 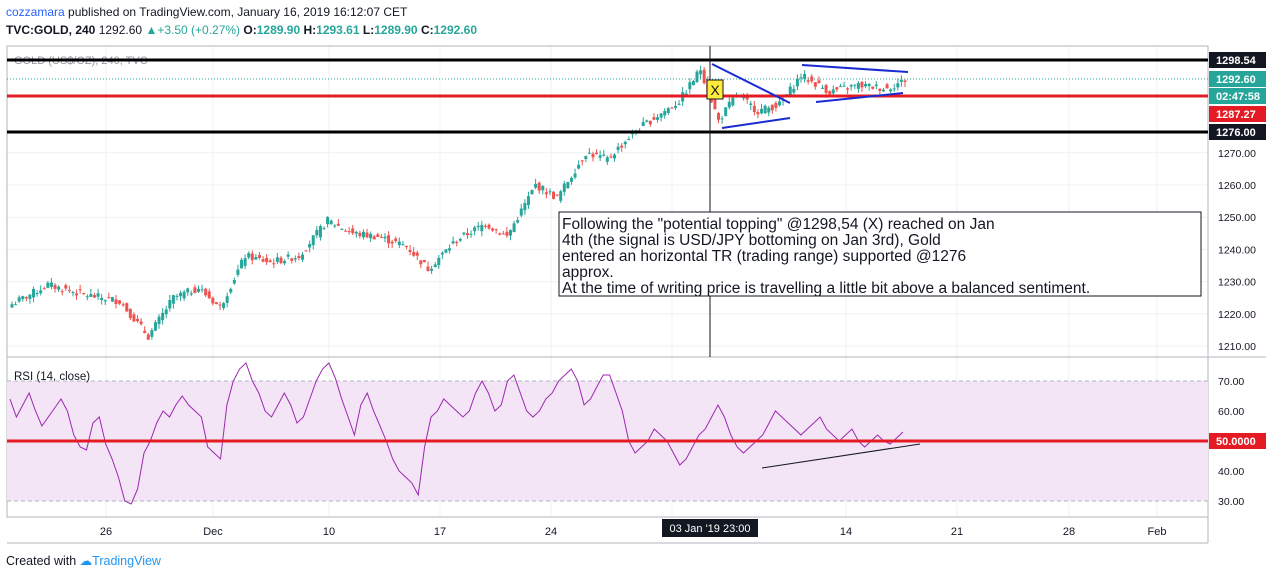 I want to click on time-axis: 26 Dec 10 17 24 14 21 28 Feb, so click(x=633, y=532).